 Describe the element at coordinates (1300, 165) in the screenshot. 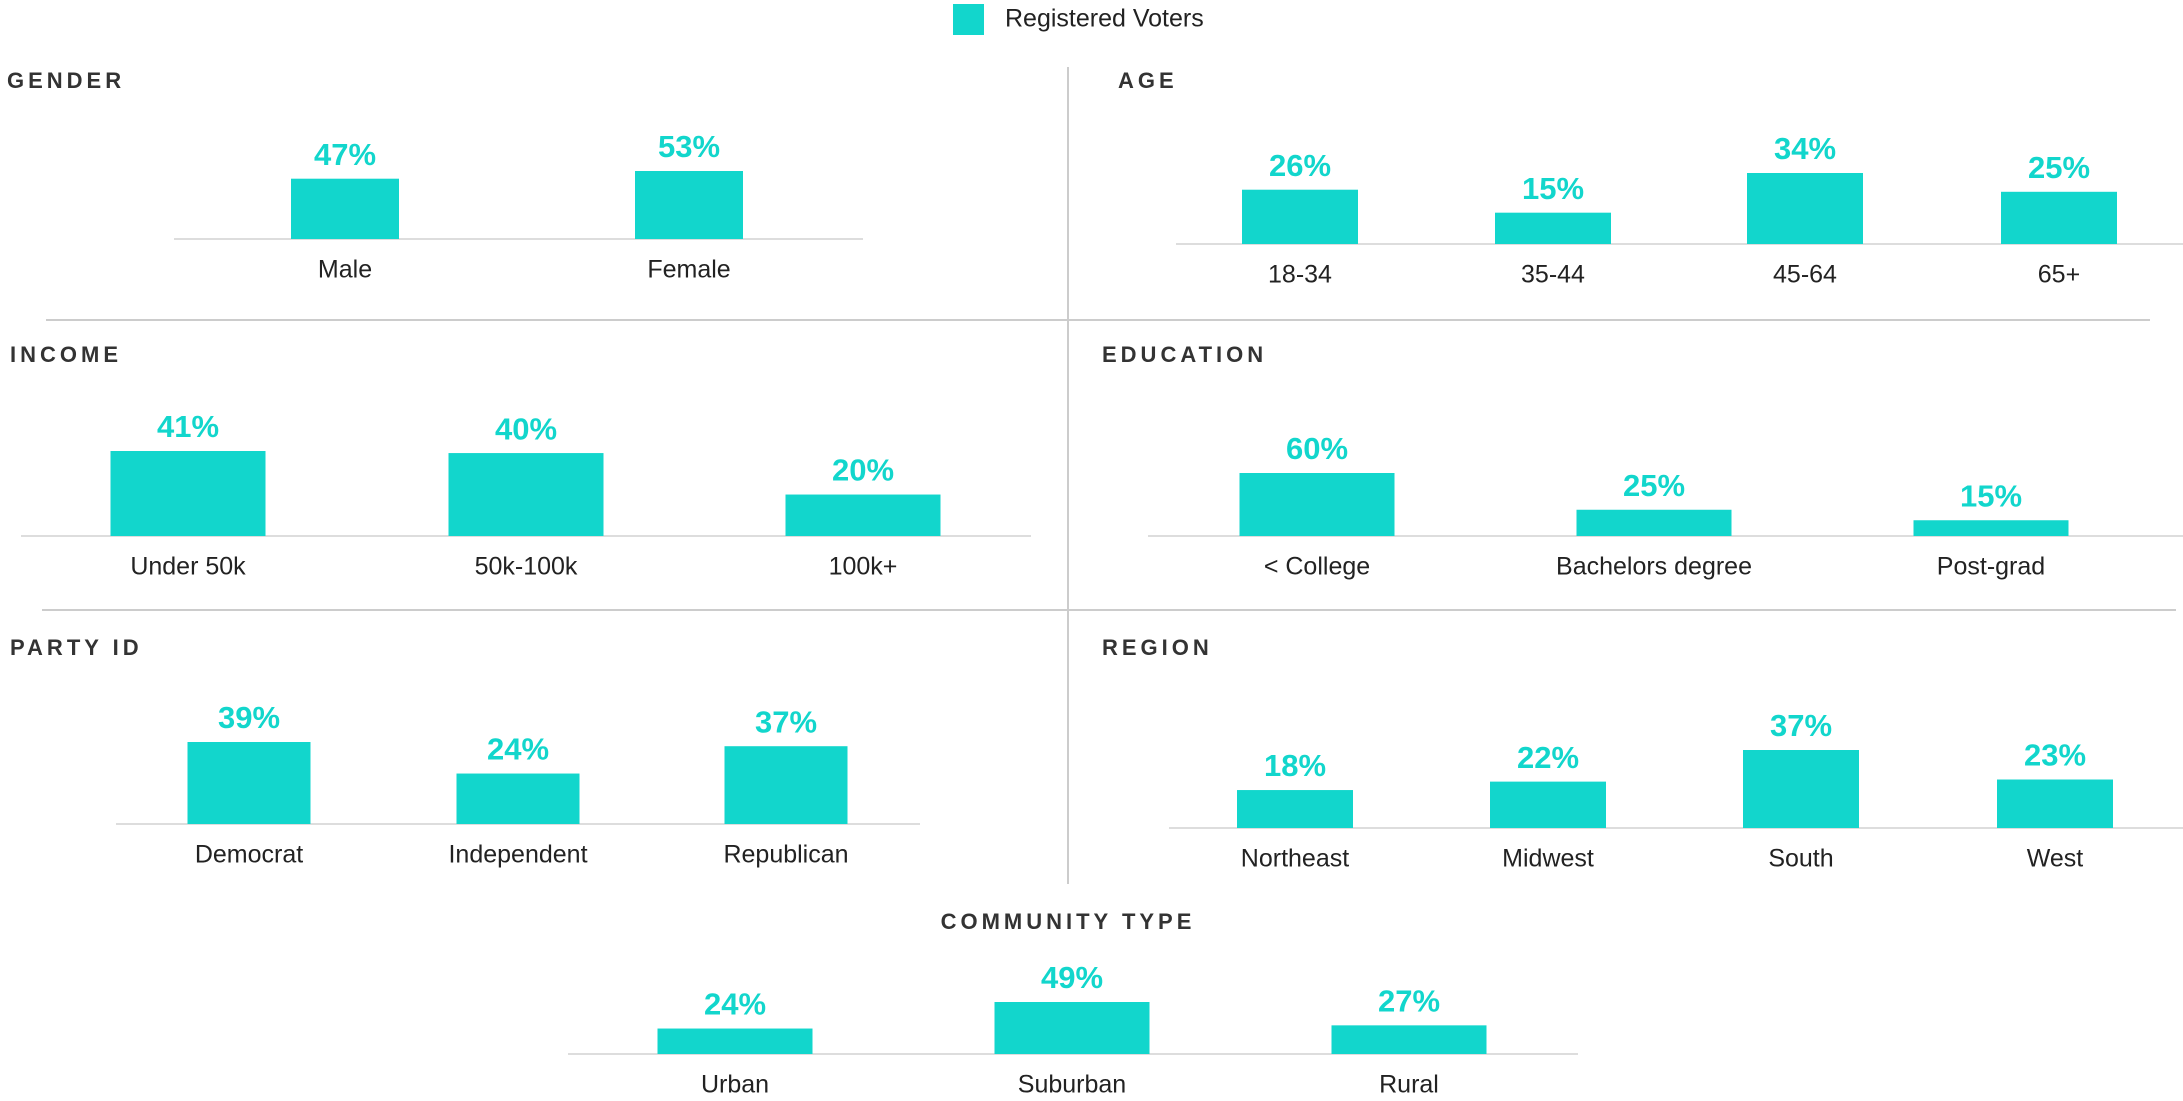

I see `value-label: 26%` at that location.